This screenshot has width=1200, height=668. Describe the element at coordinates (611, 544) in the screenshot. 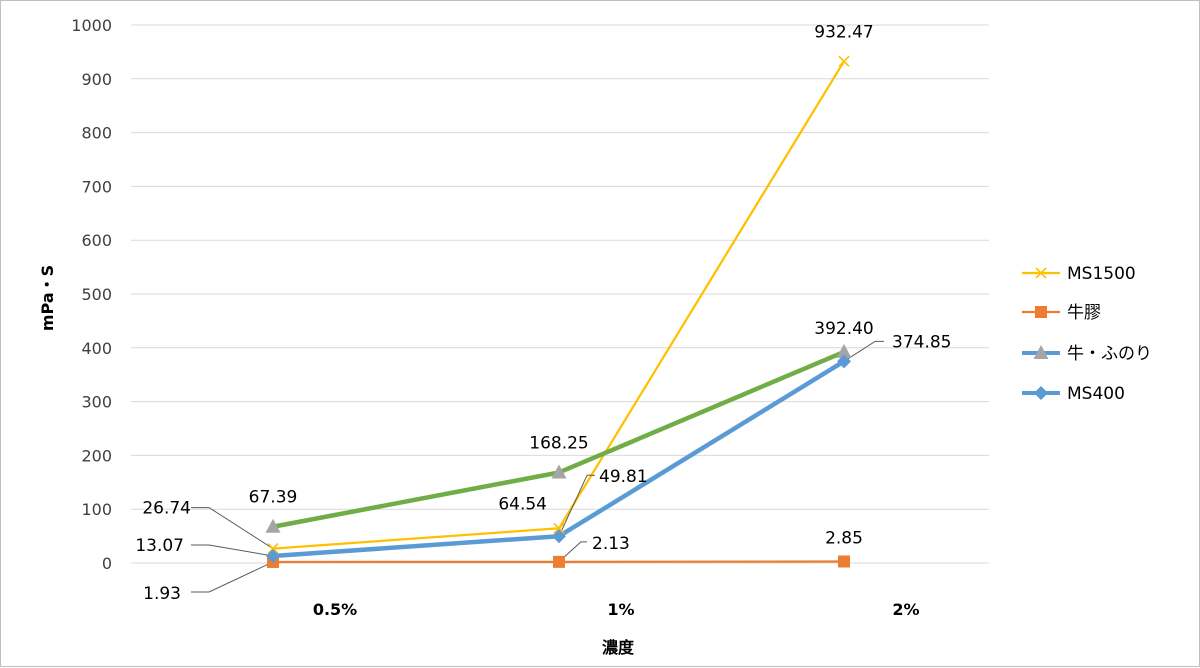

I see `data-label: 2.13` at that location.